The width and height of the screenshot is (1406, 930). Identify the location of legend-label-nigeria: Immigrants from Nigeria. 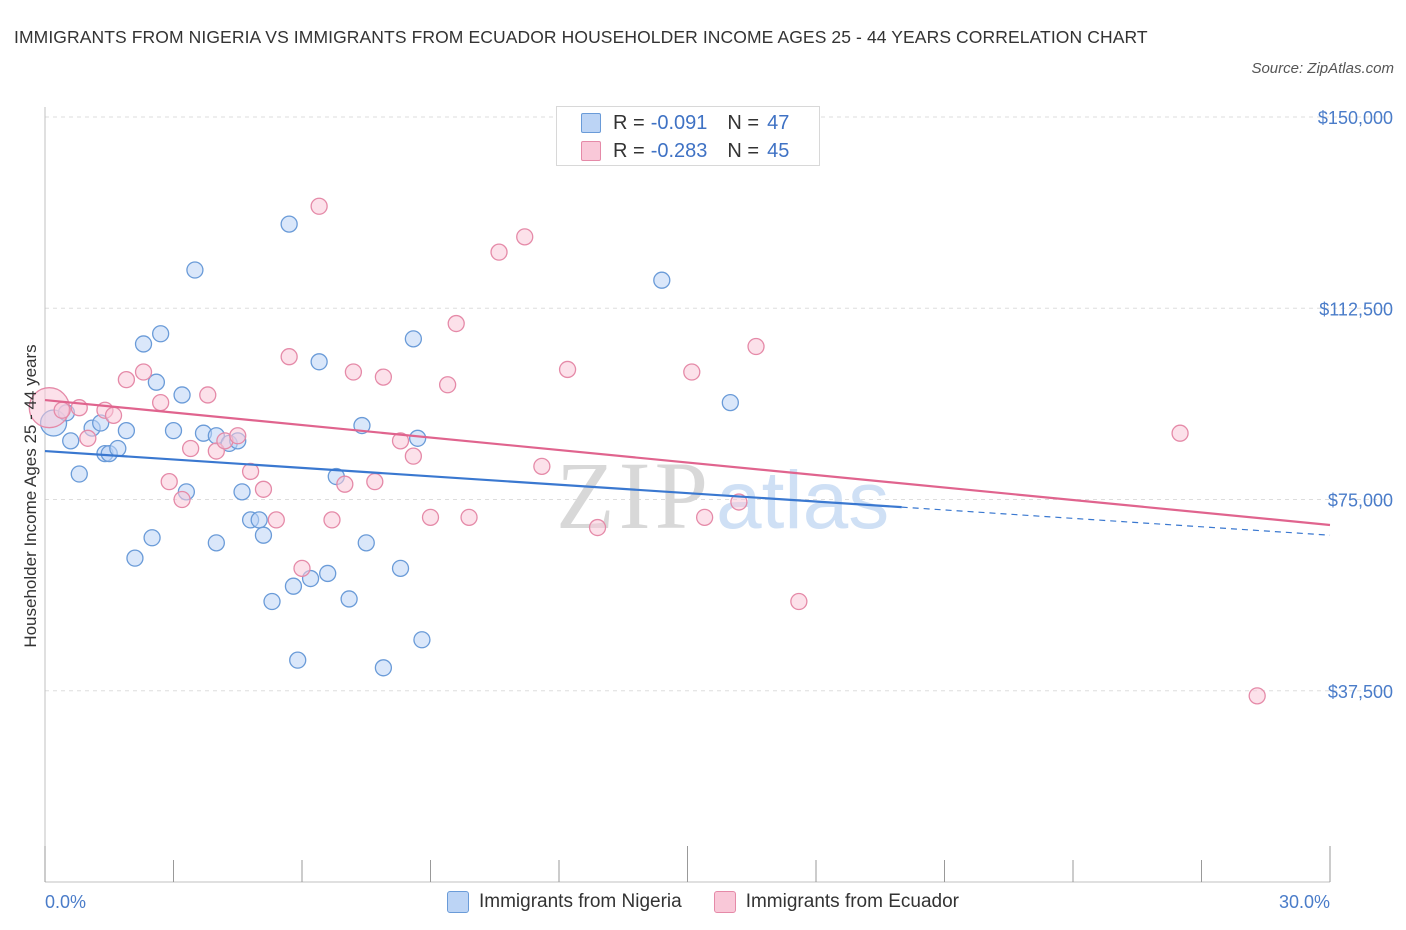
(580, 901).